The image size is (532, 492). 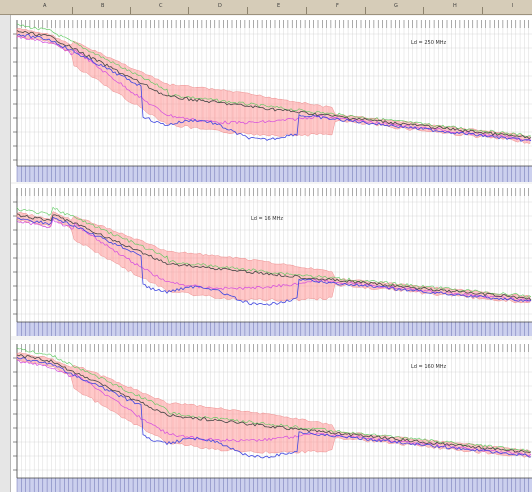 What do you see at coordinates (266, 7) in the screenshot?
I see `spreadsheet-column-header-bar: A B C D E F G H I` at bounding box center [266, 7].